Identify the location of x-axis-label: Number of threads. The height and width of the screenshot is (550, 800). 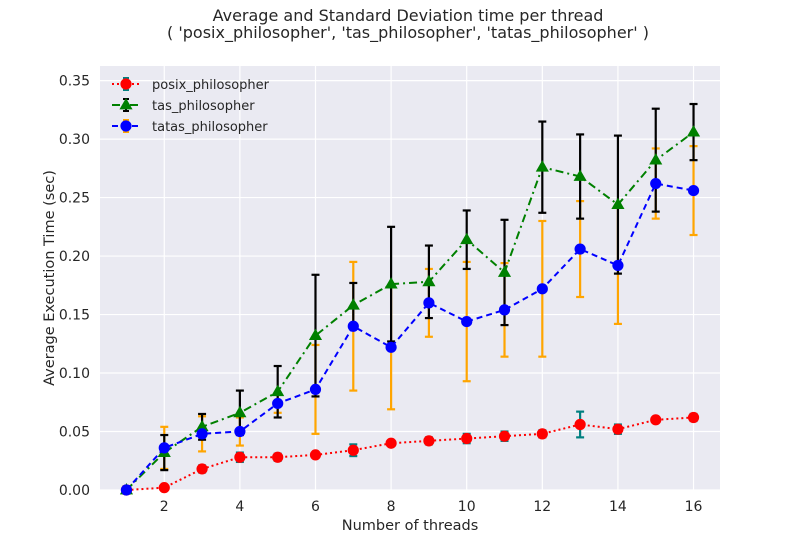
(410, 526).